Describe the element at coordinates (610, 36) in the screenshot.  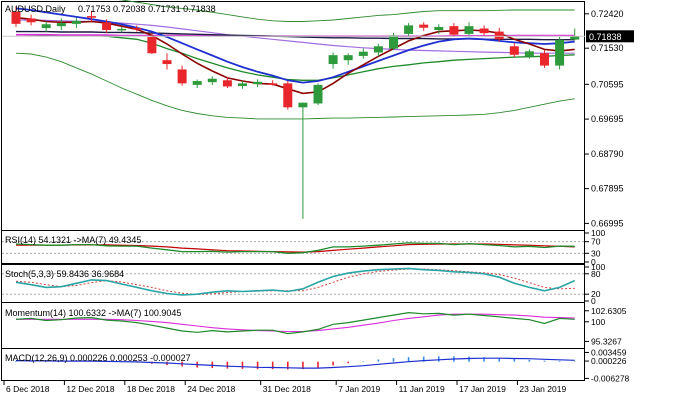
I see `current-price-badge` at that location.